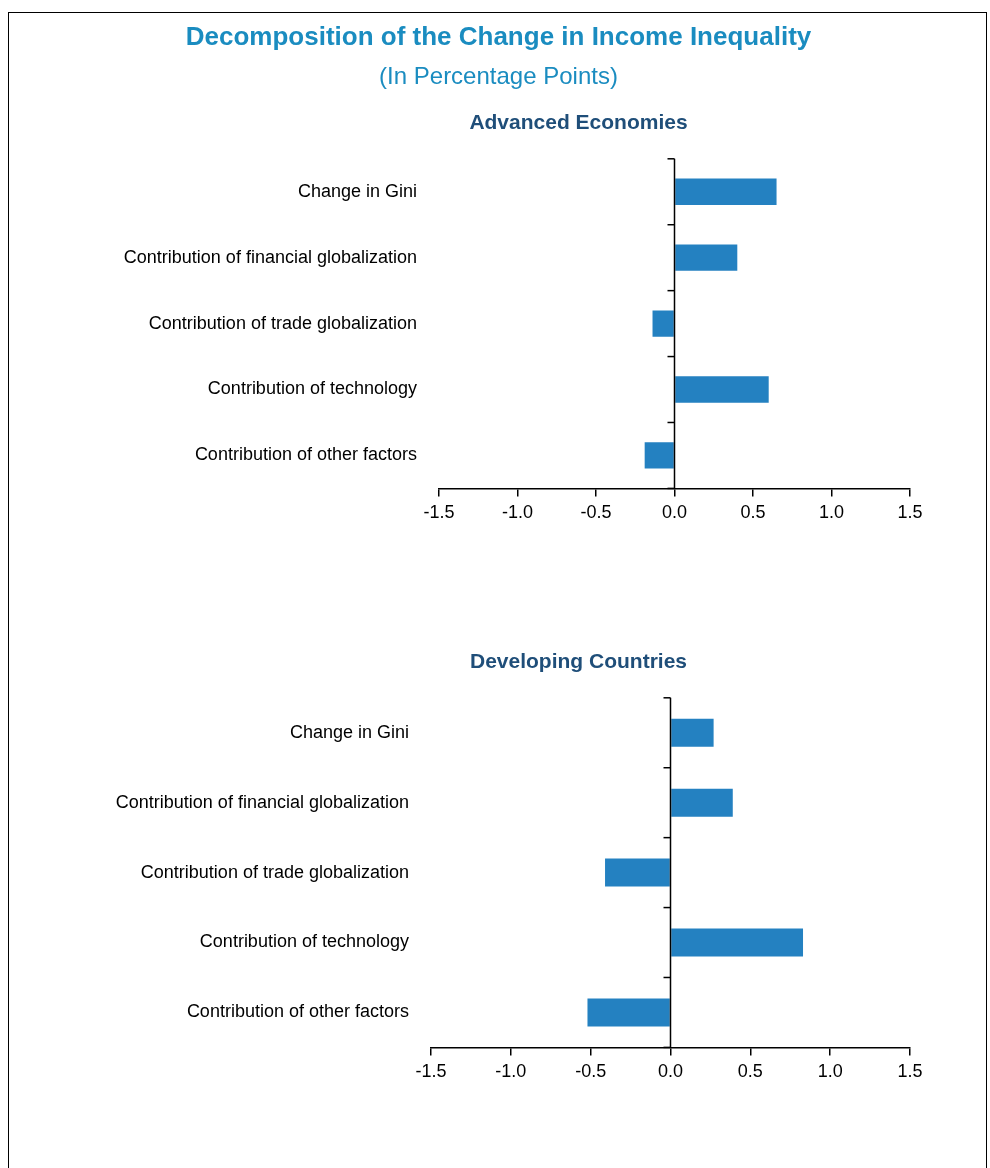  I want to click on chart-title: Decomposition of the Change in Income Inequality, so click(498, 36).